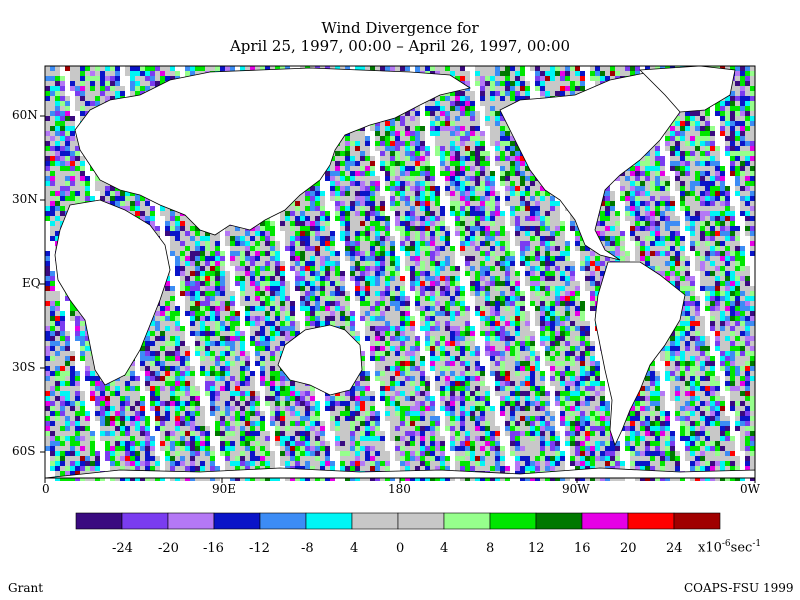 This screenshot has width=800, height=600. I want to click on colorbar-label: 12, so click(536, 548).